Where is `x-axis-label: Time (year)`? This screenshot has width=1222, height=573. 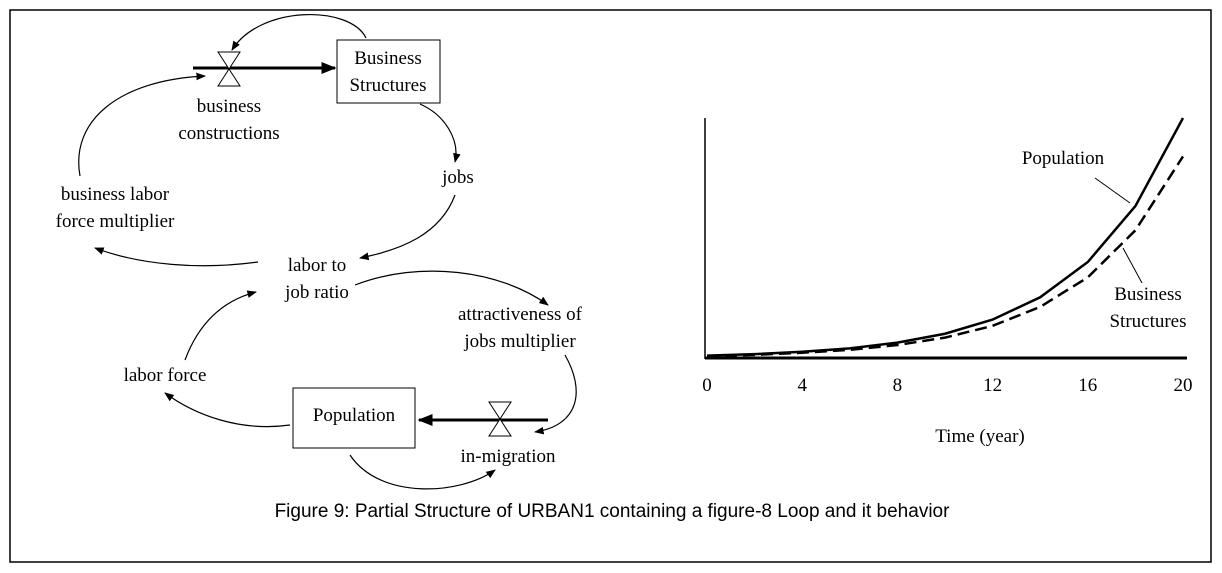 x-axis-label: Time (year) is located at coordinates (980, 436).